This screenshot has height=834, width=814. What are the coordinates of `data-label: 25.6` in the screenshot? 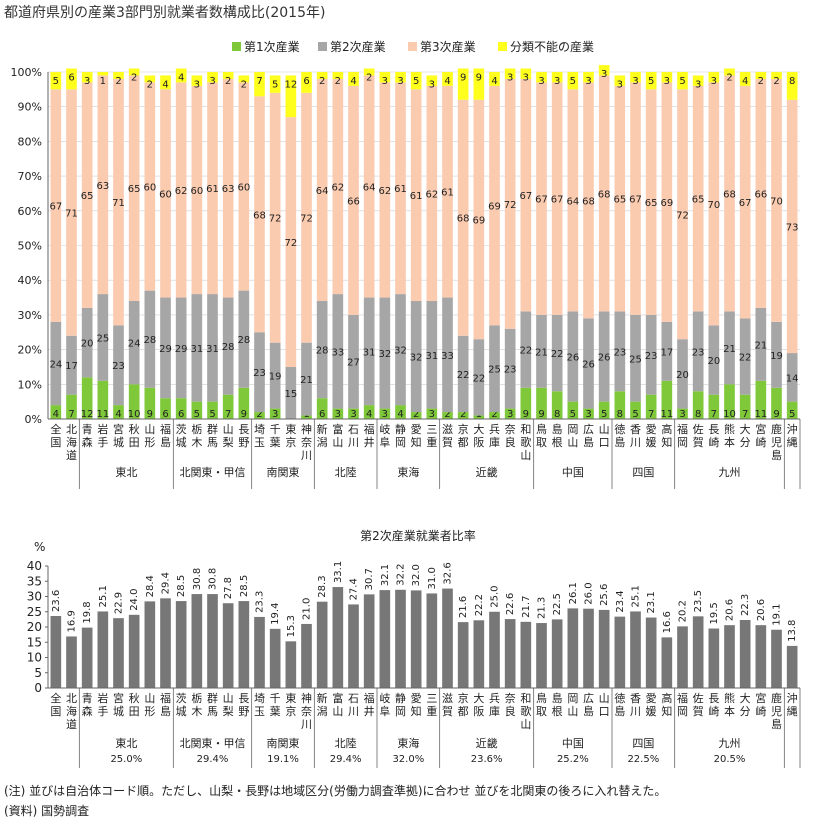 It's located at (604, 595).